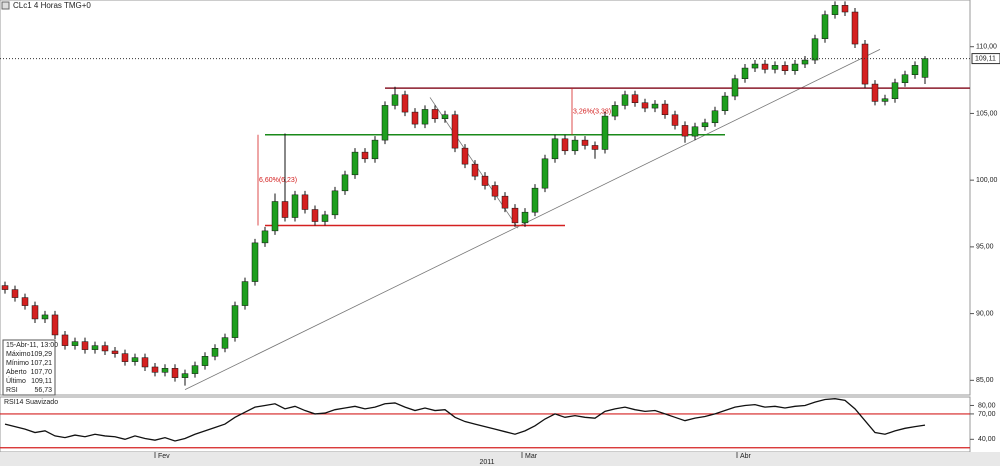  I want to click on time-label: Mar, so click(531, 456).